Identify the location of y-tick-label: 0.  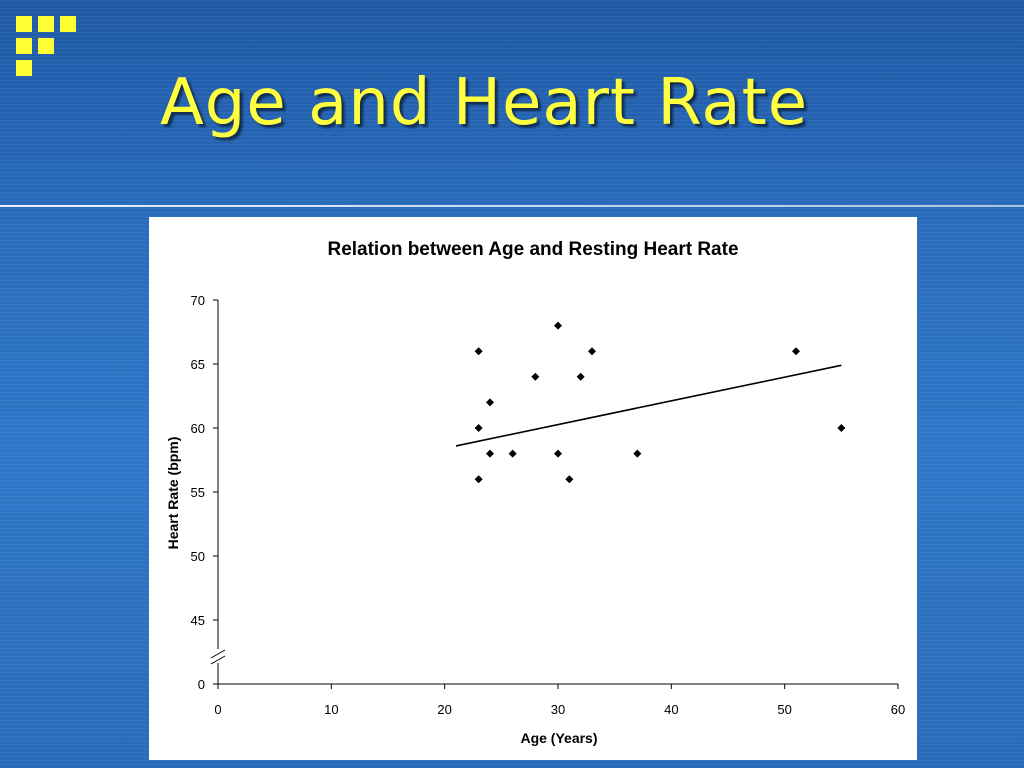
(201, 684).